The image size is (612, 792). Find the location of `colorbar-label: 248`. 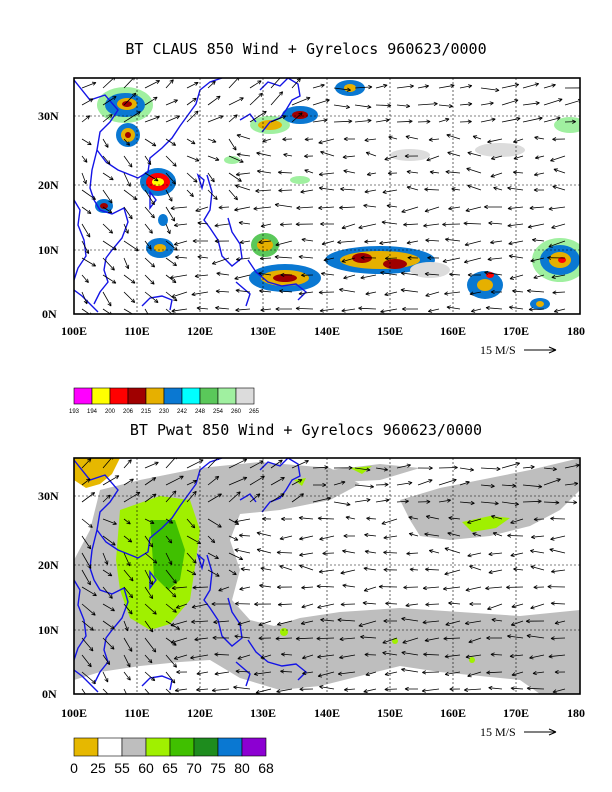

colorbar-label: 248 is located at coordinates (200, 412).